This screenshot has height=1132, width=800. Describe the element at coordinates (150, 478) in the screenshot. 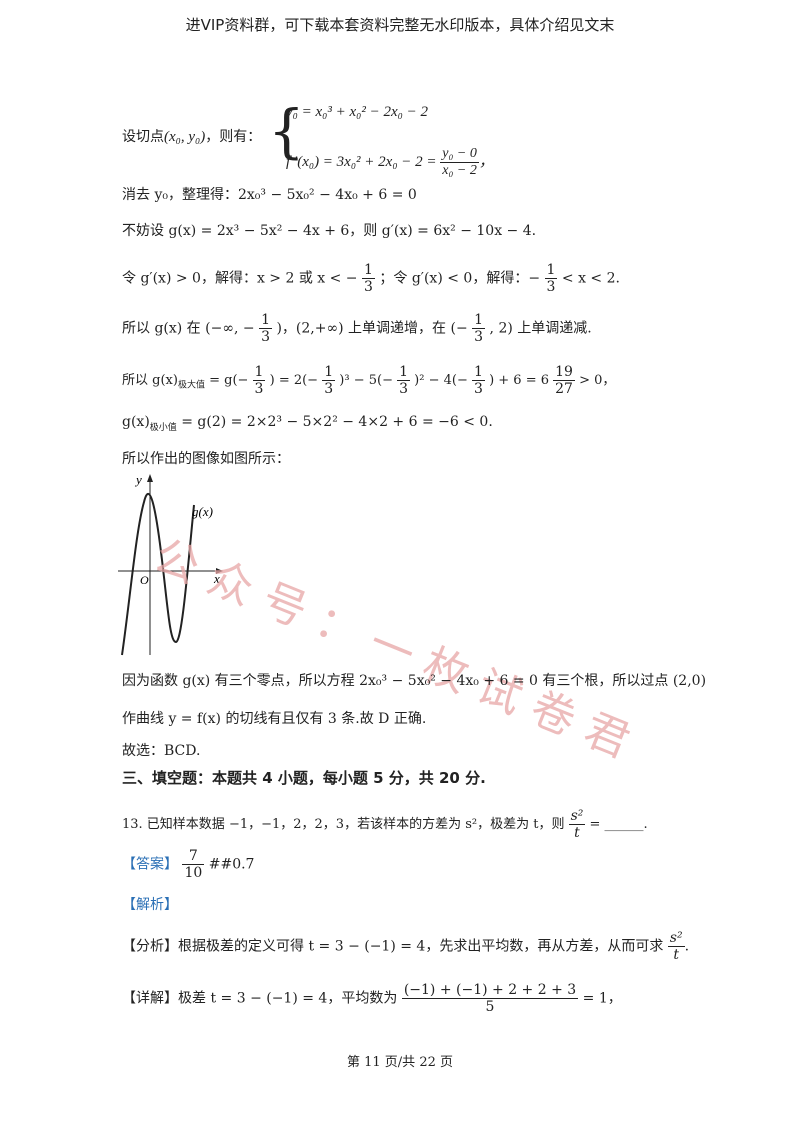

I see `y-axis-arrow` at that location.